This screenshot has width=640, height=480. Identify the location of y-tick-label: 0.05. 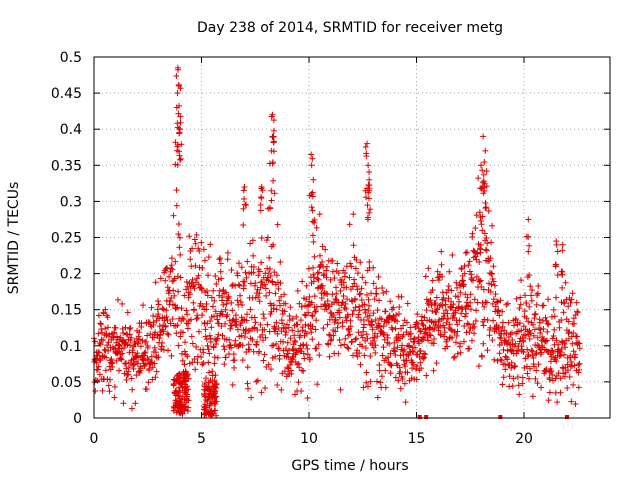
(66, 383).